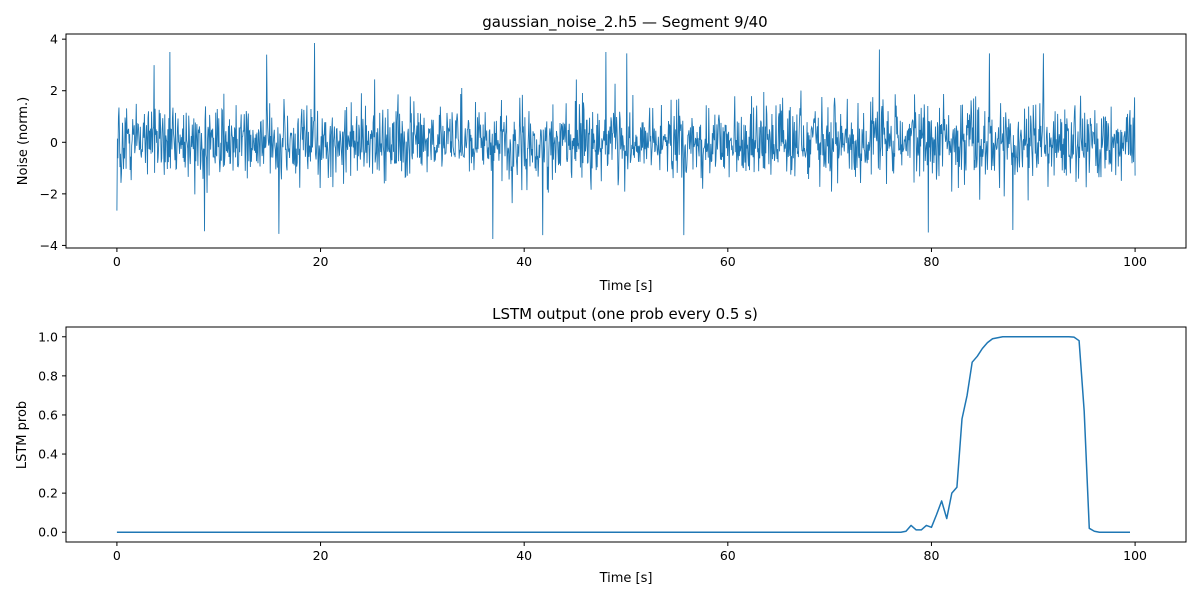 The height and width of the screenshot is (600, 1200). Describe the element at coordinates (52, 434) in the screenshot. I see `lstm-y-ticks: 0.0 0.2 0.4 0.6 0.8 1.0` at that location.